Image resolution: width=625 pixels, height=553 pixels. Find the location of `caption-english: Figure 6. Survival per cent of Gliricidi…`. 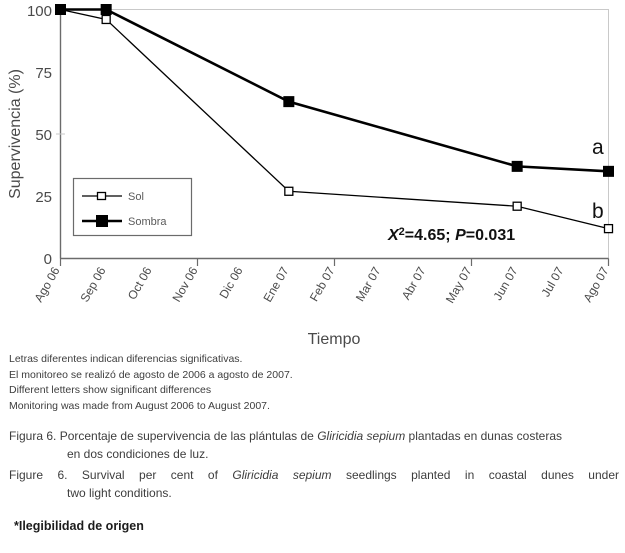

caption-english: Figure 6. Survival per cent of Gliricidi… is located at coordinates (312, 484).